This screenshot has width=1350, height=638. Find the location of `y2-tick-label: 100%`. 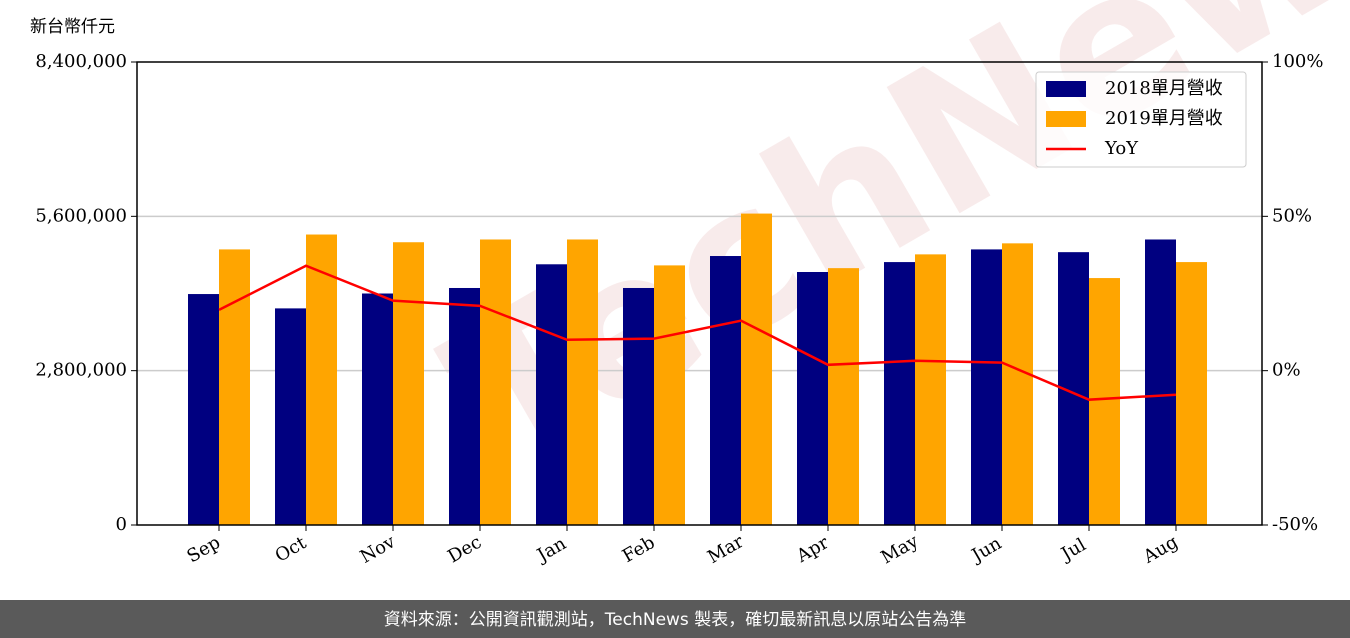

y2-tick-label: 100% is located at coordinates (1297, 61).